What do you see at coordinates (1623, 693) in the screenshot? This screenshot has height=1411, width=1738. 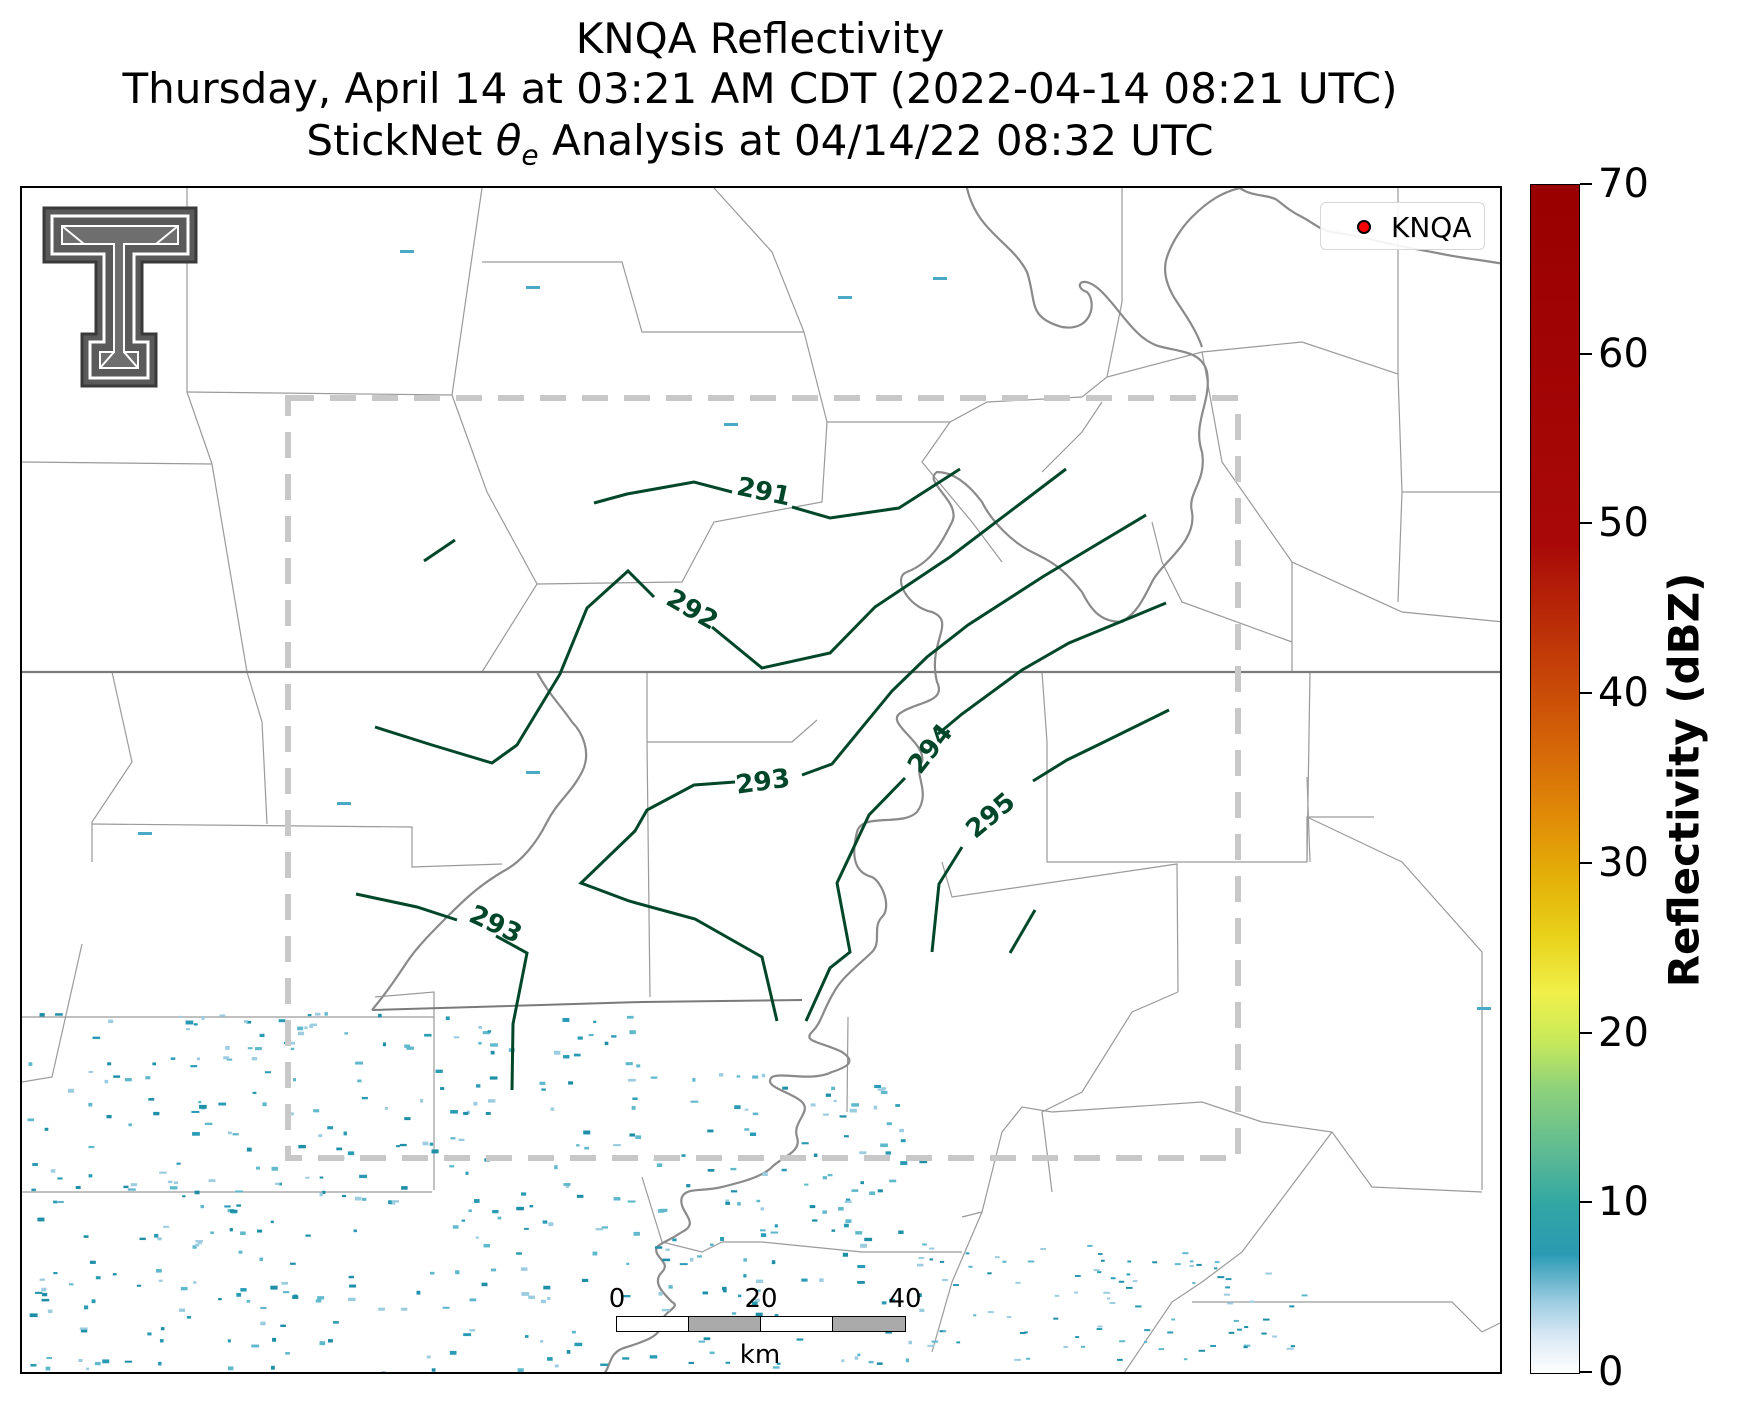 I see `colorbar-tick-label: 40` at bounding box center [1623, 693].